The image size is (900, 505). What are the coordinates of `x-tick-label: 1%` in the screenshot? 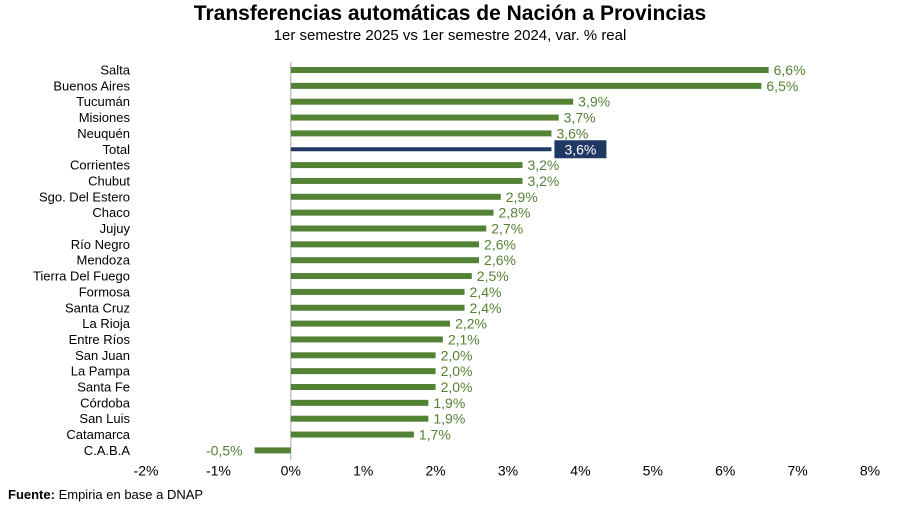 It's located at (363, 470).